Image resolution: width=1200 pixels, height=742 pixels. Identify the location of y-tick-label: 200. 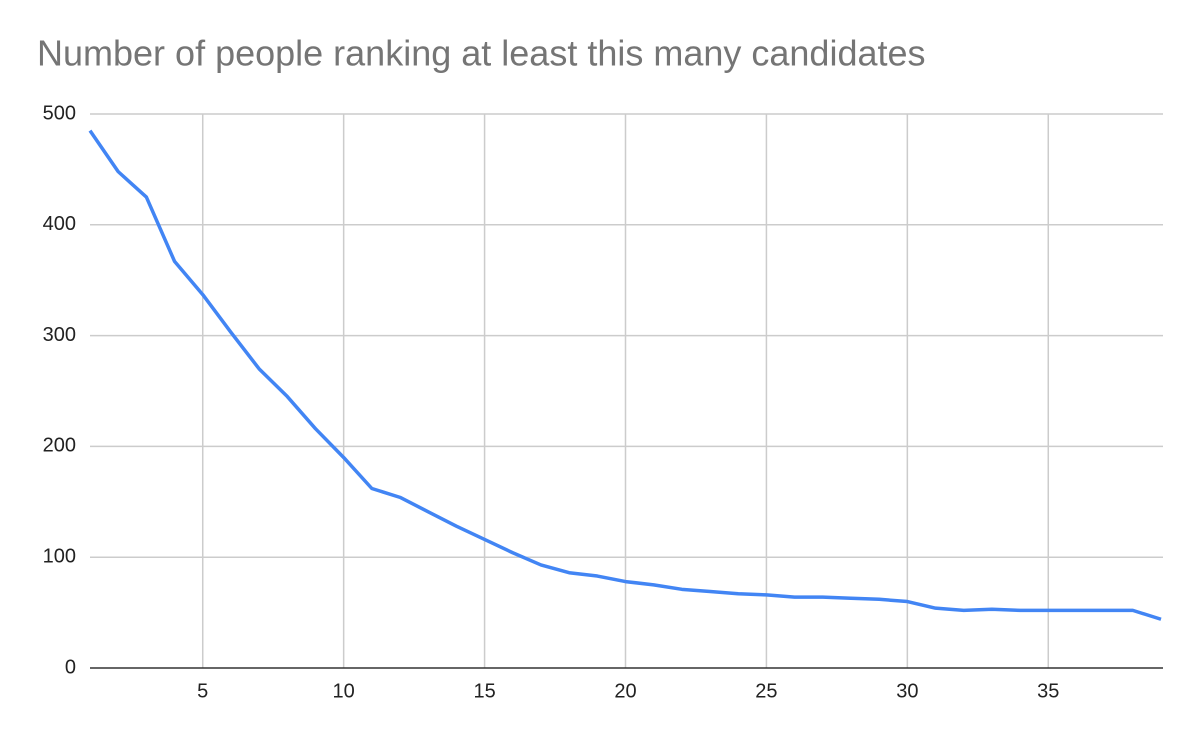
(59, 446).